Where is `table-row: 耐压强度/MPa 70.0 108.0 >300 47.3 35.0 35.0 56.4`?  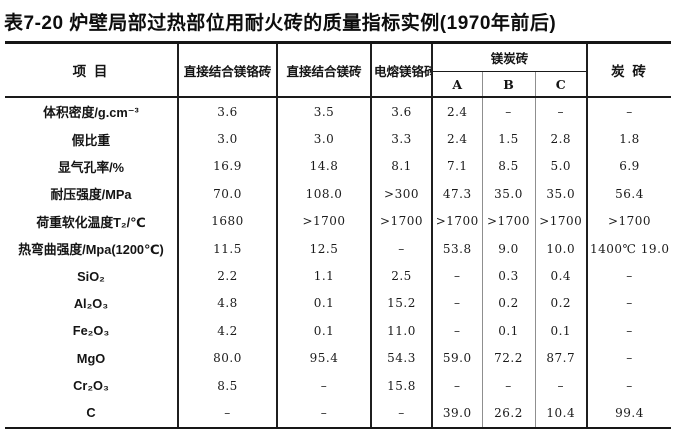
table-row: 耐压强度/MPa 70.0 108.0 >300 47.3 35.0 35.0 56.4 is located at coordinates (338, 194).